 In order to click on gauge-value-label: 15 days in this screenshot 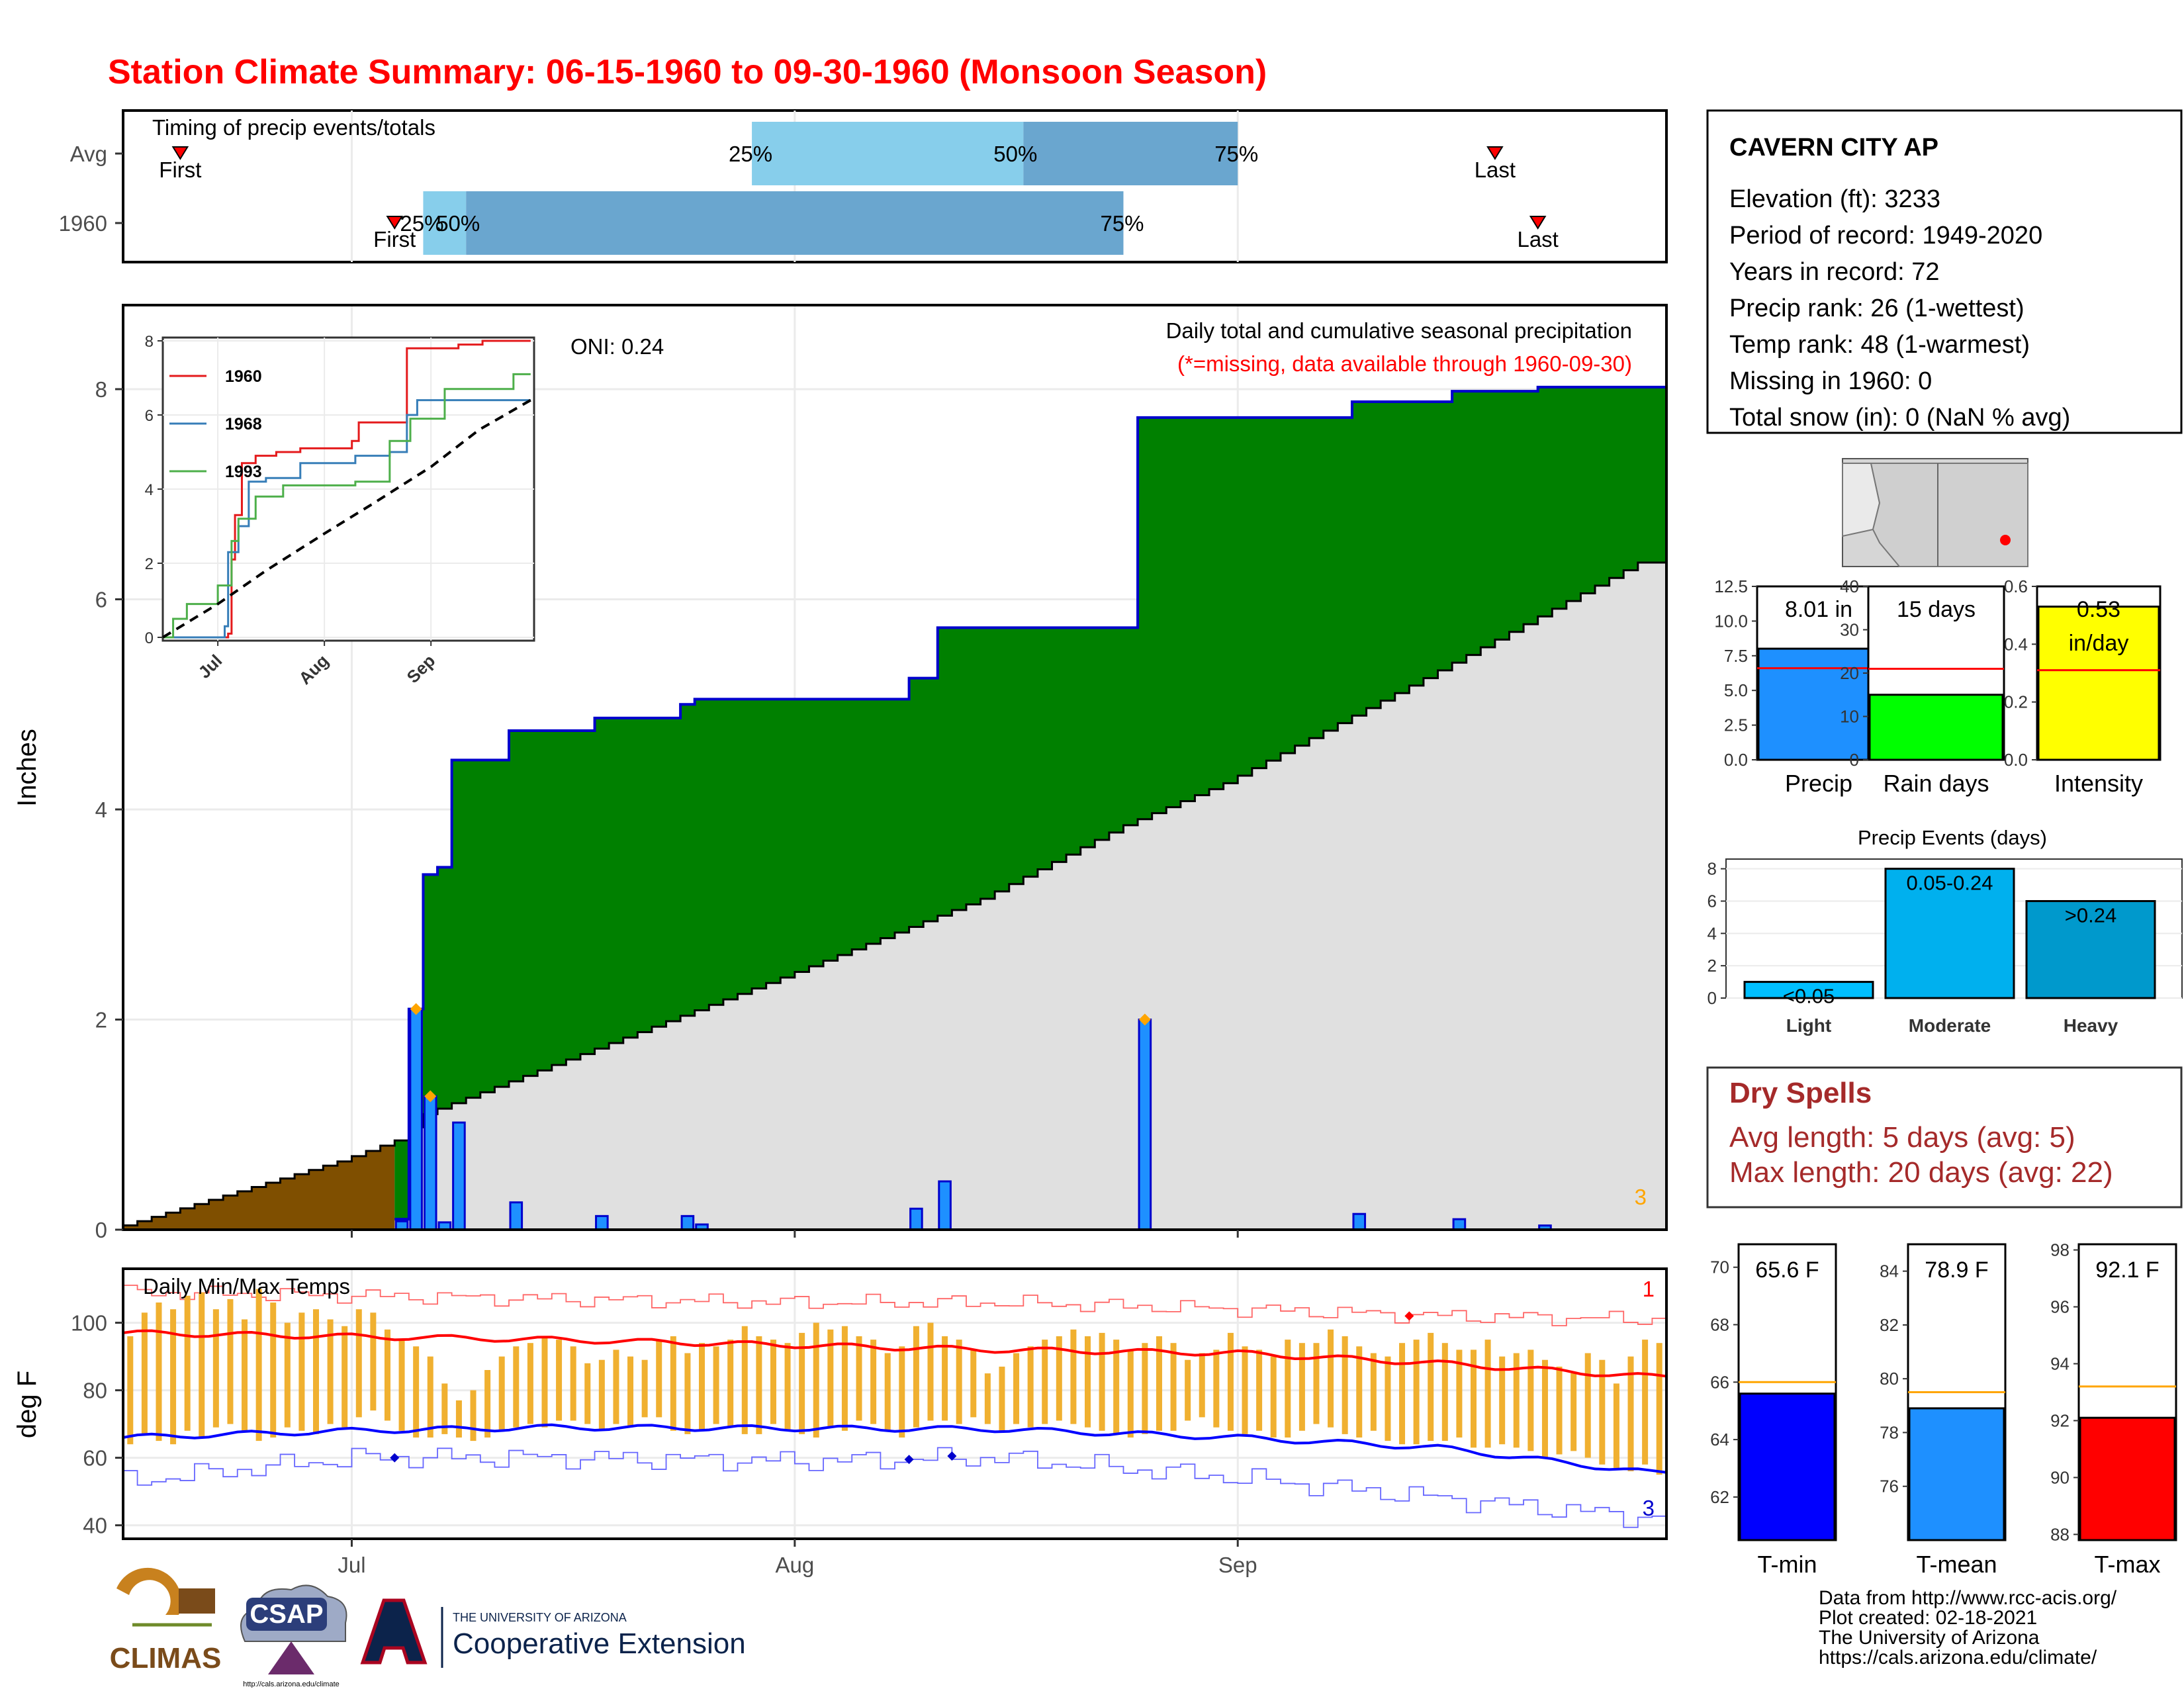, I will do `click(1937, 609)`.